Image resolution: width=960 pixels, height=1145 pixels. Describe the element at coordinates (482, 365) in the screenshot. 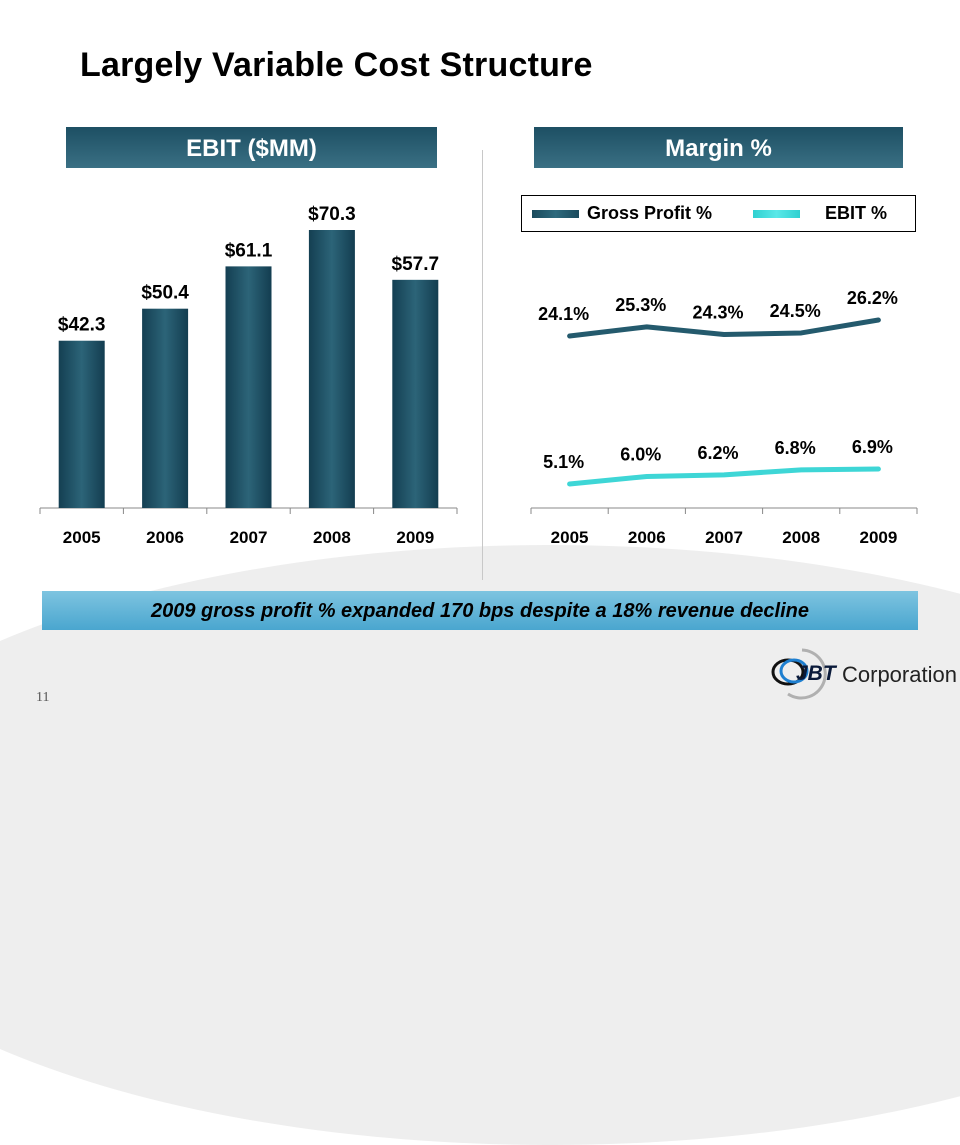

I see `panel-divider` at that location.